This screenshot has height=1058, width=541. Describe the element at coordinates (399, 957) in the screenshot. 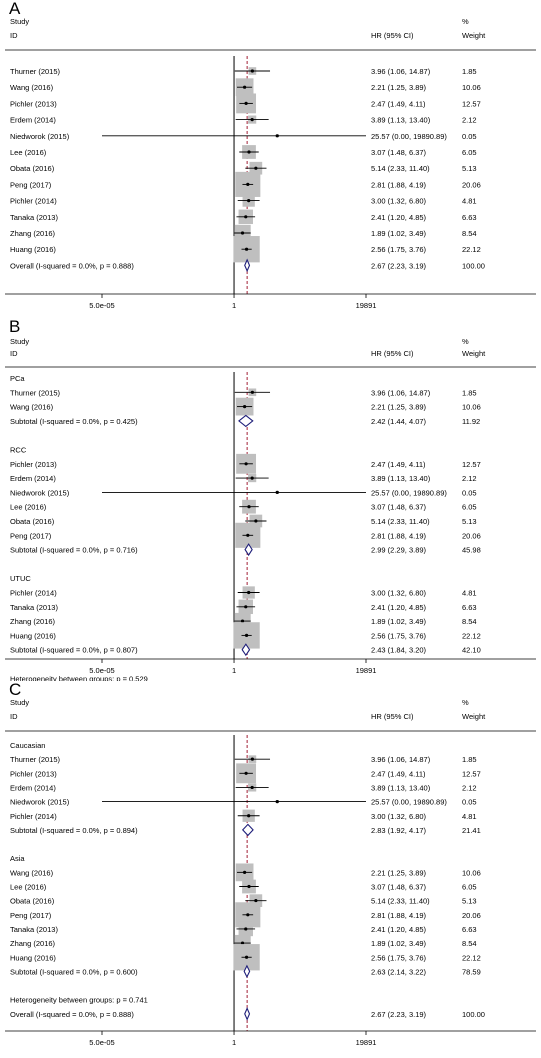

I see `hr-ci-value: 2.56 (1.75, 3.76)` at that location.